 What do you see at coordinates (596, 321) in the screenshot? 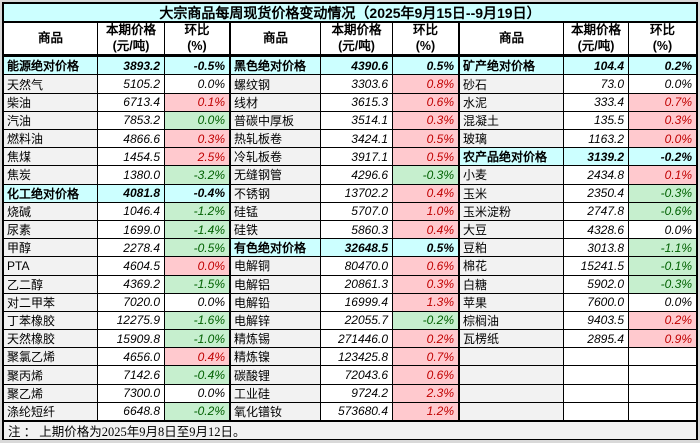
I see `price-cell: 9403.5` at bounding box center [596, 321].